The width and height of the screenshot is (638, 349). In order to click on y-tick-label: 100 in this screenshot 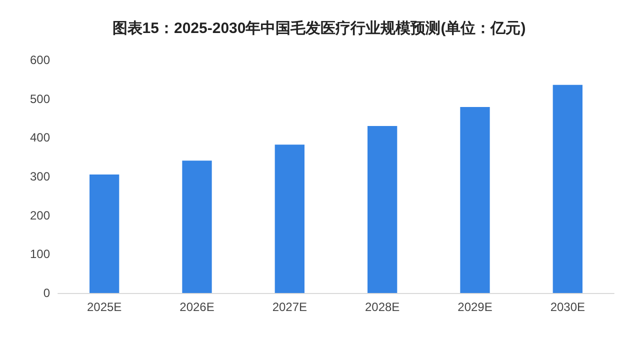, I will do `click(40, 254)`.